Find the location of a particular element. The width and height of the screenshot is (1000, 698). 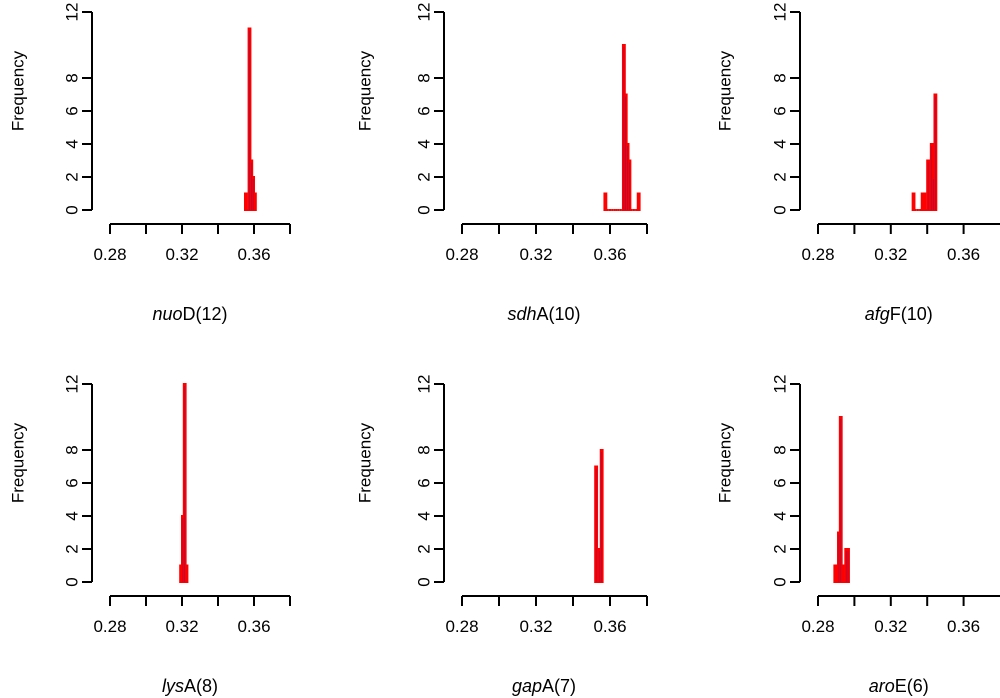

gene-suffix: F(10) is located at coordinates (911, 314).